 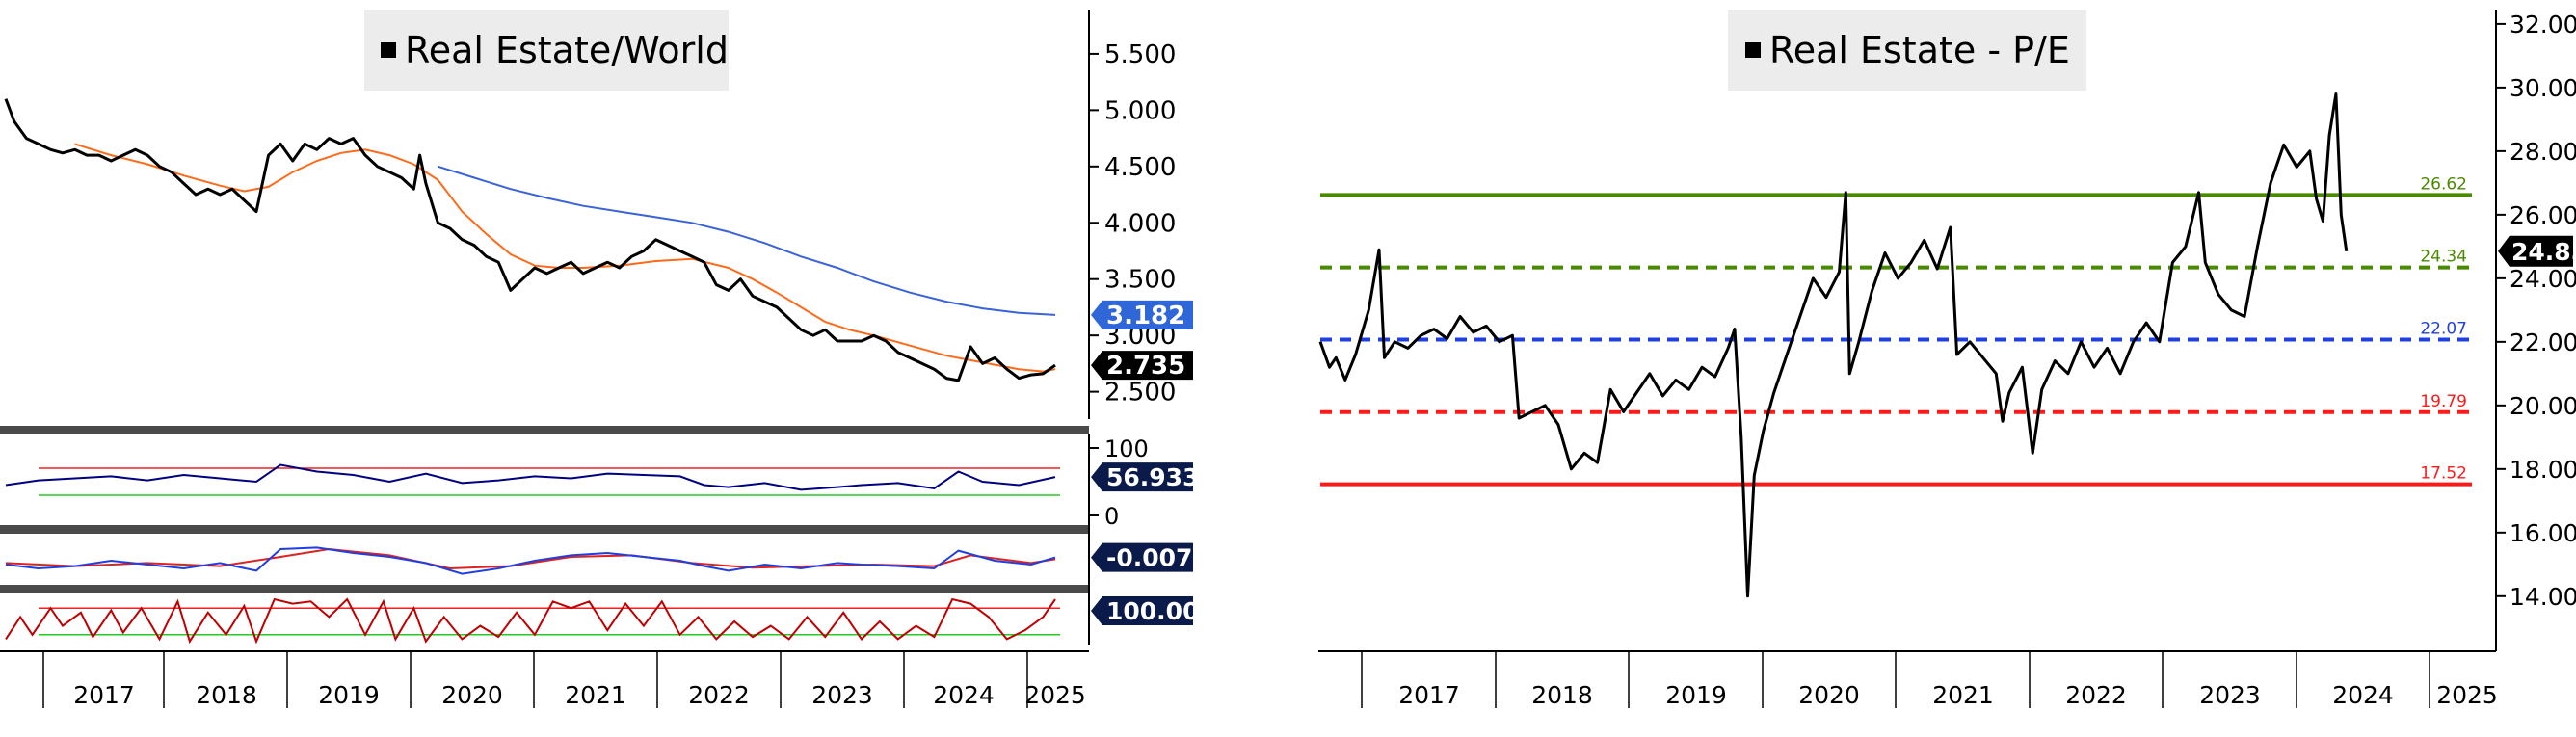 What do you see at coordinates (1152, 611) in the screenshot?
I see `stochastic-value-label: 100.00` at bounding box center [1152, 611].